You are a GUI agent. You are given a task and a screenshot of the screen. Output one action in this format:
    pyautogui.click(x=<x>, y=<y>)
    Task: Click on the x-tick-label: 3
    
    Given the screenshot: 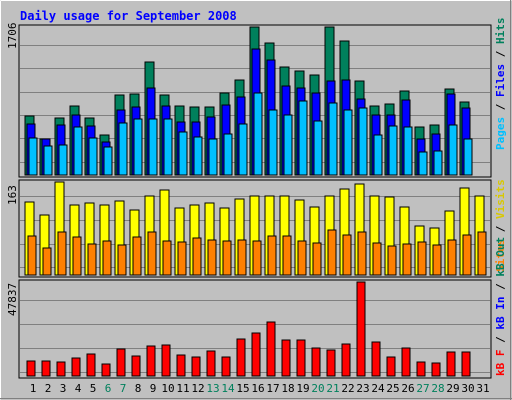 What is the action you would take?
    pyautogui.click(x=63, y=388)
    